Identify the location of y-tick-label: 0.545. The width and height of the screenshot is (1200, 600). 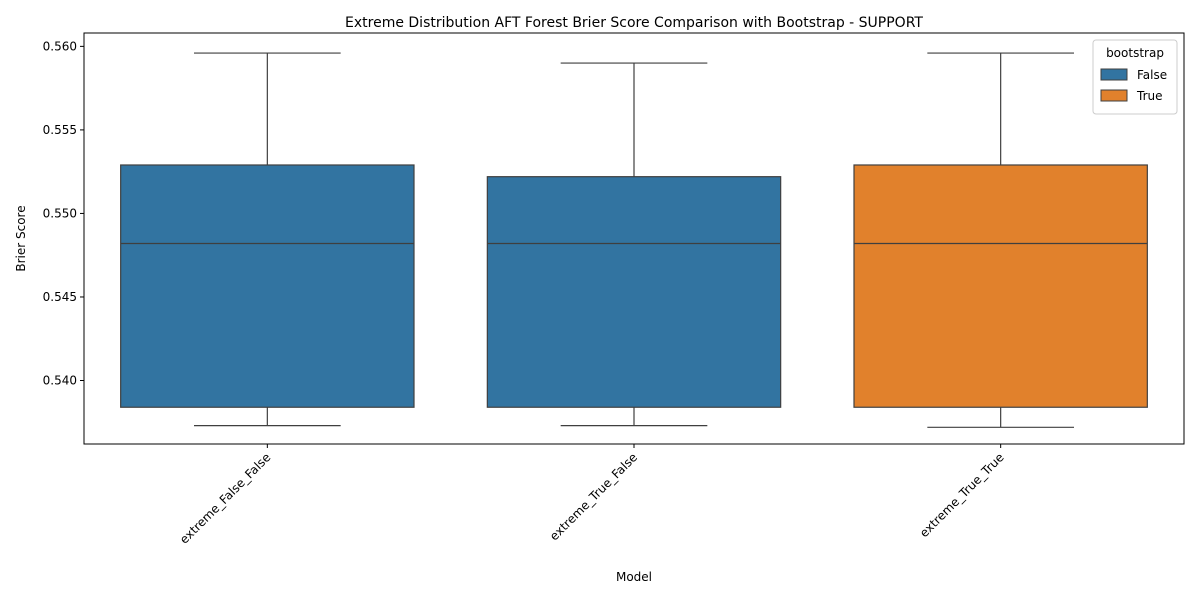
(60, 297).